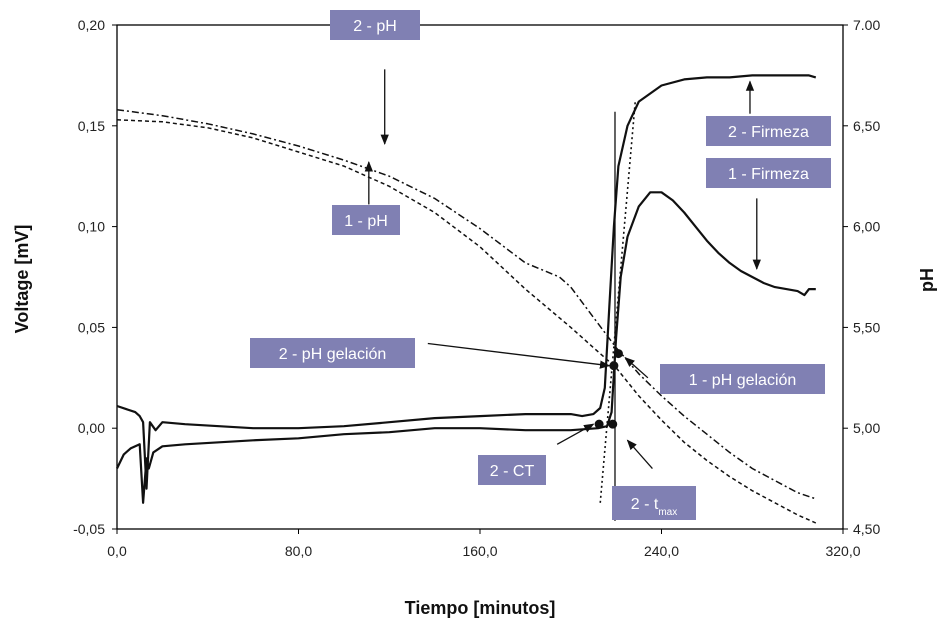  I want to click on x-axis-title: Tiempo [minutos], so click(480, 608).